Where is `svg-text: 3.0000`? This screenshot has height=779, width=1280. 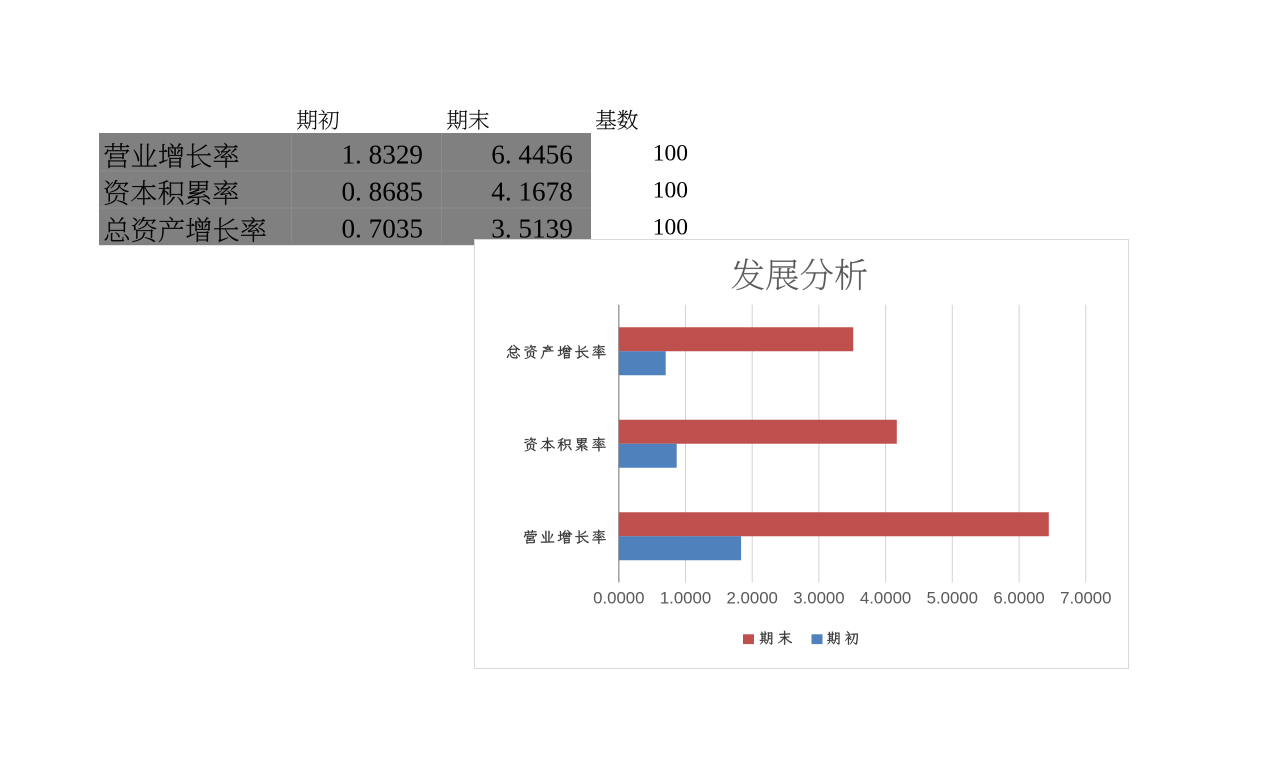
svg-text: 3.0000 is located at coordinates (818, 598).